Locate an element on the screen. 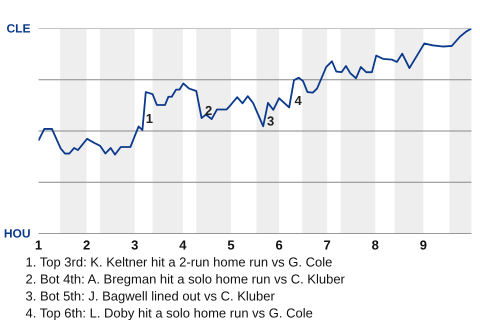 The image size is (480, 320). annotation: 2 is located at coordinates (208, 110).